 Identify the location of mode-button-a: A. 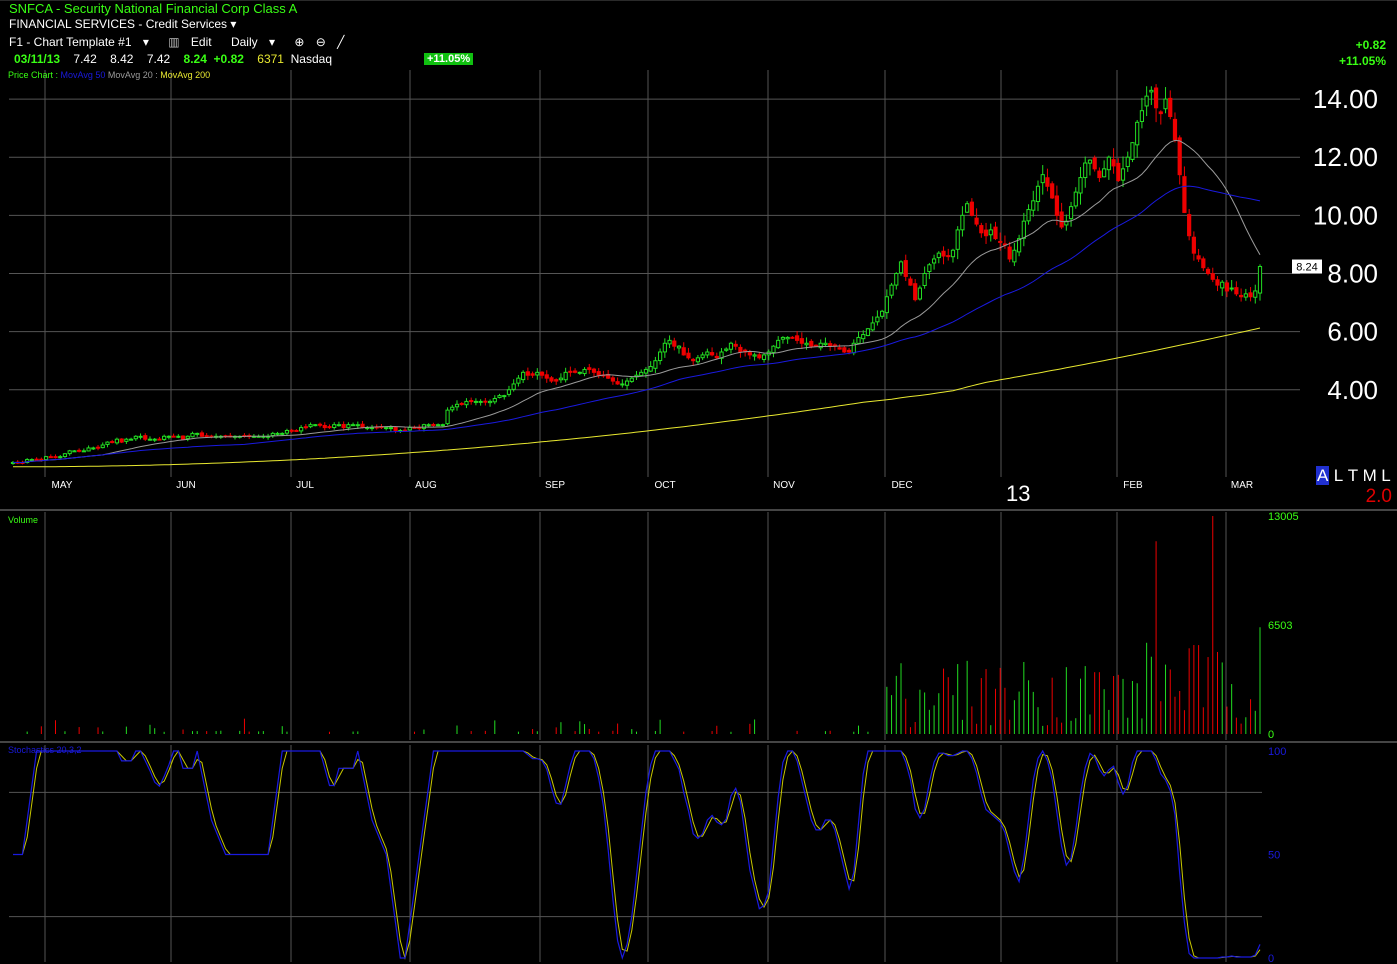
(1323, 475).